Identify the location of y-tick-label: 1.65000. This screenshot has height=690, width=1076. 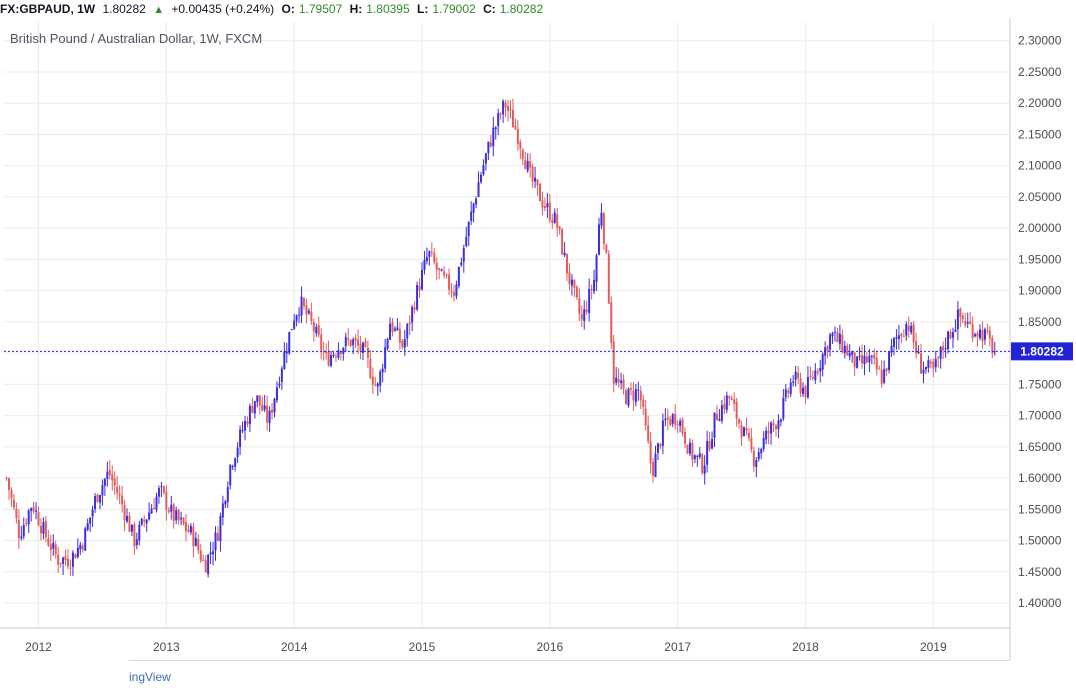
(1040, 447).